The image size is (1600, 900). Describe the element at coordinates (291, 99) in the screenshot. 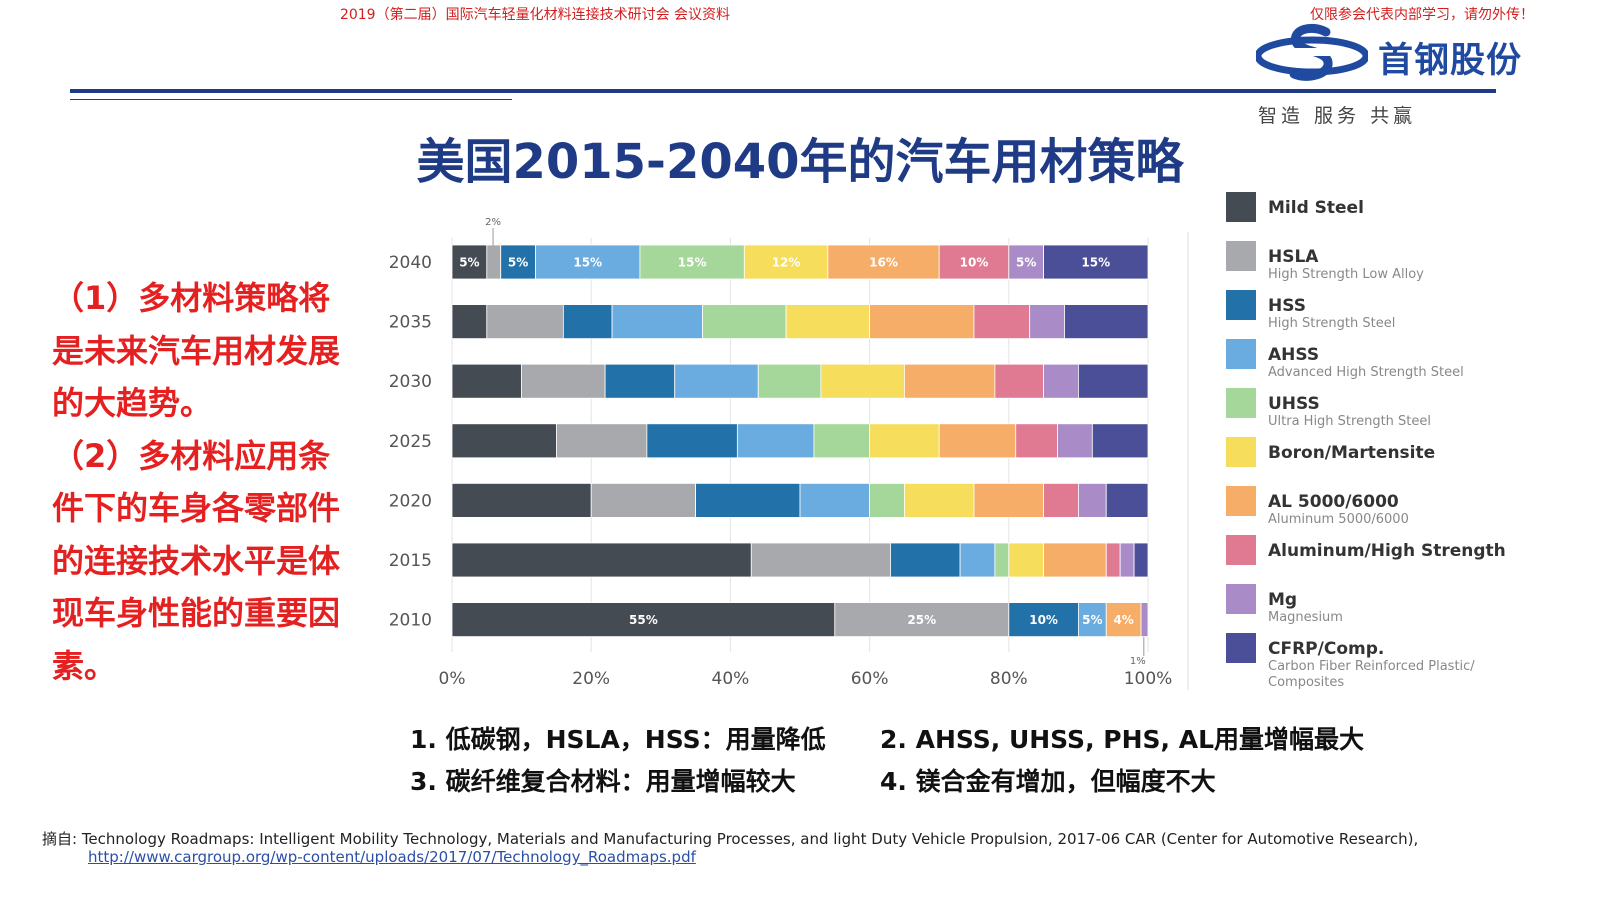

I see `header-rule-thin` at that location.